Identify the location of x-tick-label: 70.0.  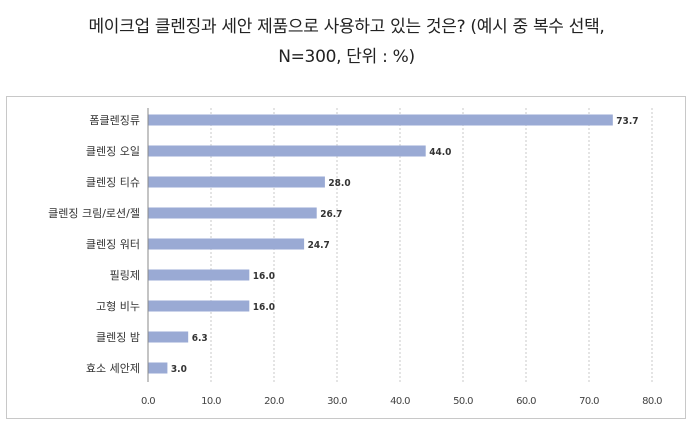
(589, 401).